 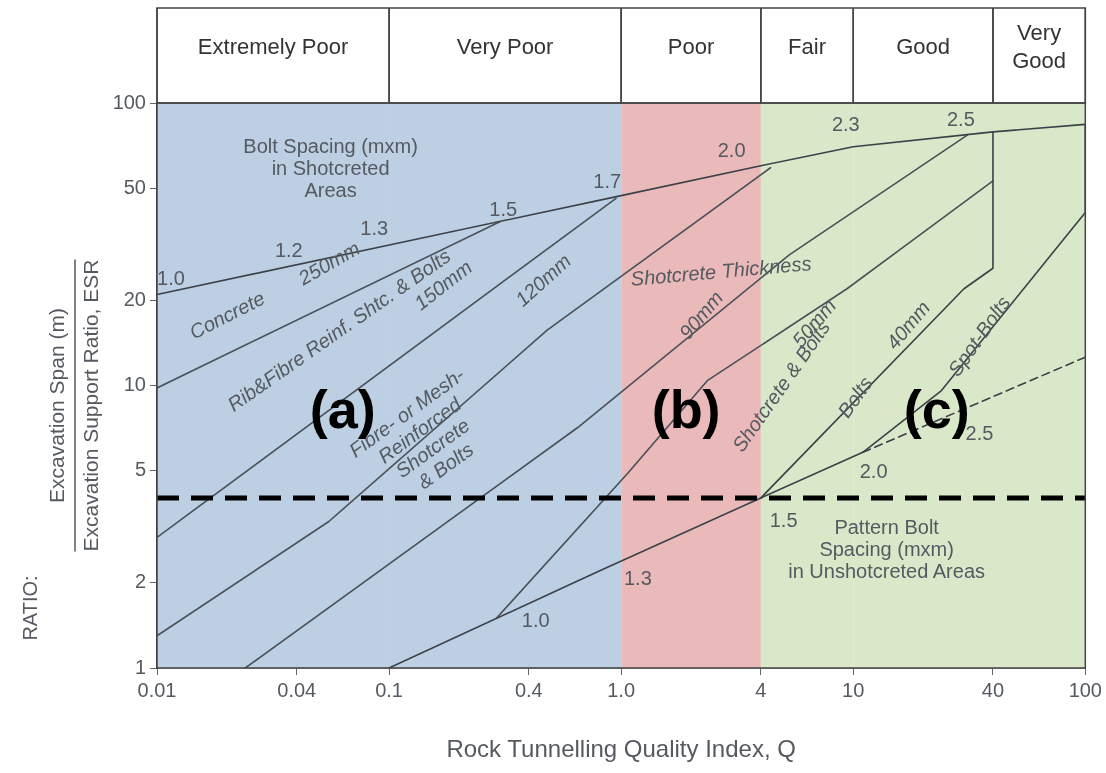 What do you see at coordinates (807, 47) in the screenshot?
I see `band-label: Fair` at bounding box center [807, 47].